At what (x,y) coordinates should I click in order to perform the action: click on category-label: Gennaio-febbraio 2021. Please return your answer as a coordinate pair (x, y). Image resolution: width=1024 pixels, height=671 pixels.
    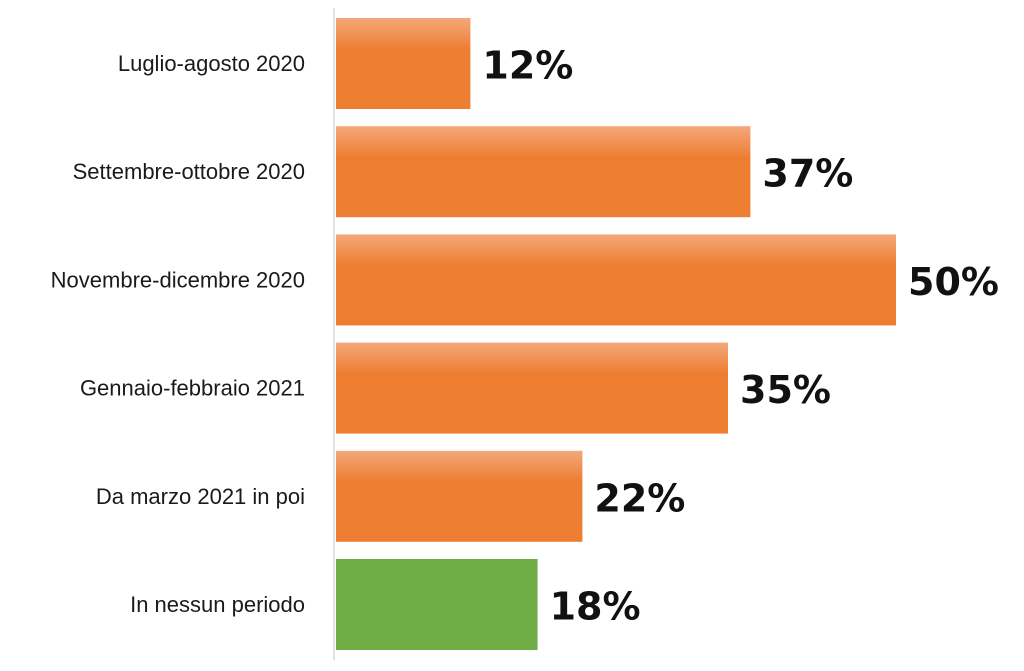
    Looking at the image, I should click on (192, 388).